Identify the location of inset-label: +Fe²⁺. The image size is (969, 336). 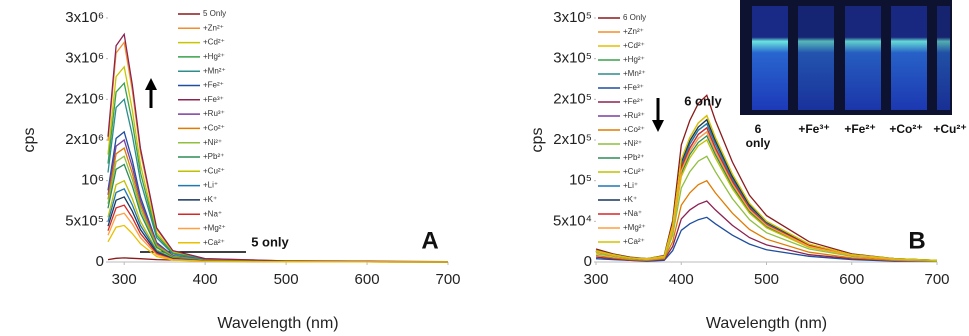
(860, 129).